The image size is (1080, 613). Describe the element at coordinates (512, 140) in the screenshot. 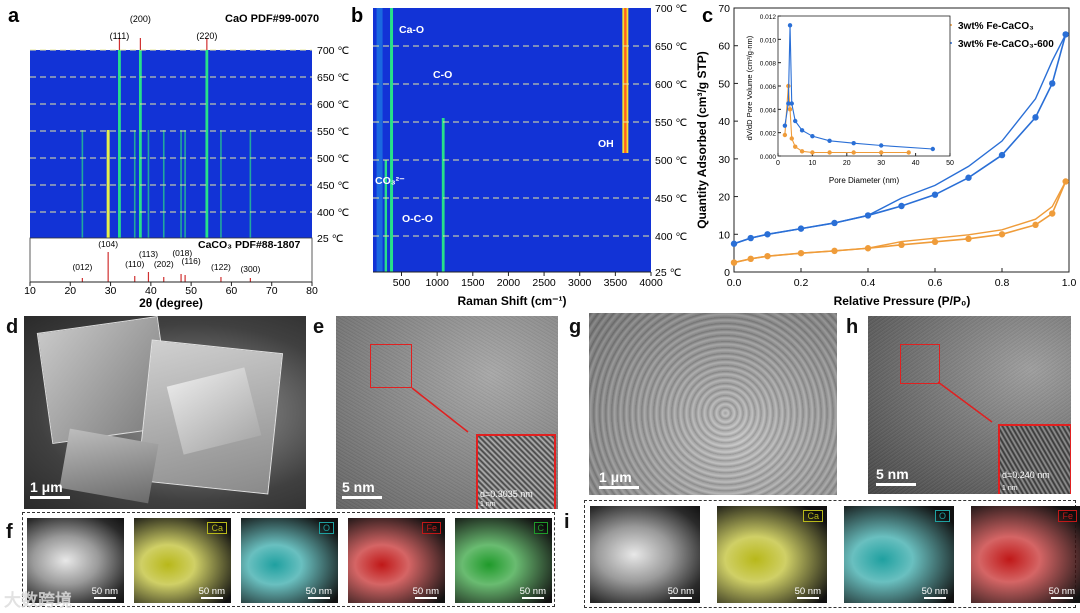

I see `raman-heatmap-area` at that location.